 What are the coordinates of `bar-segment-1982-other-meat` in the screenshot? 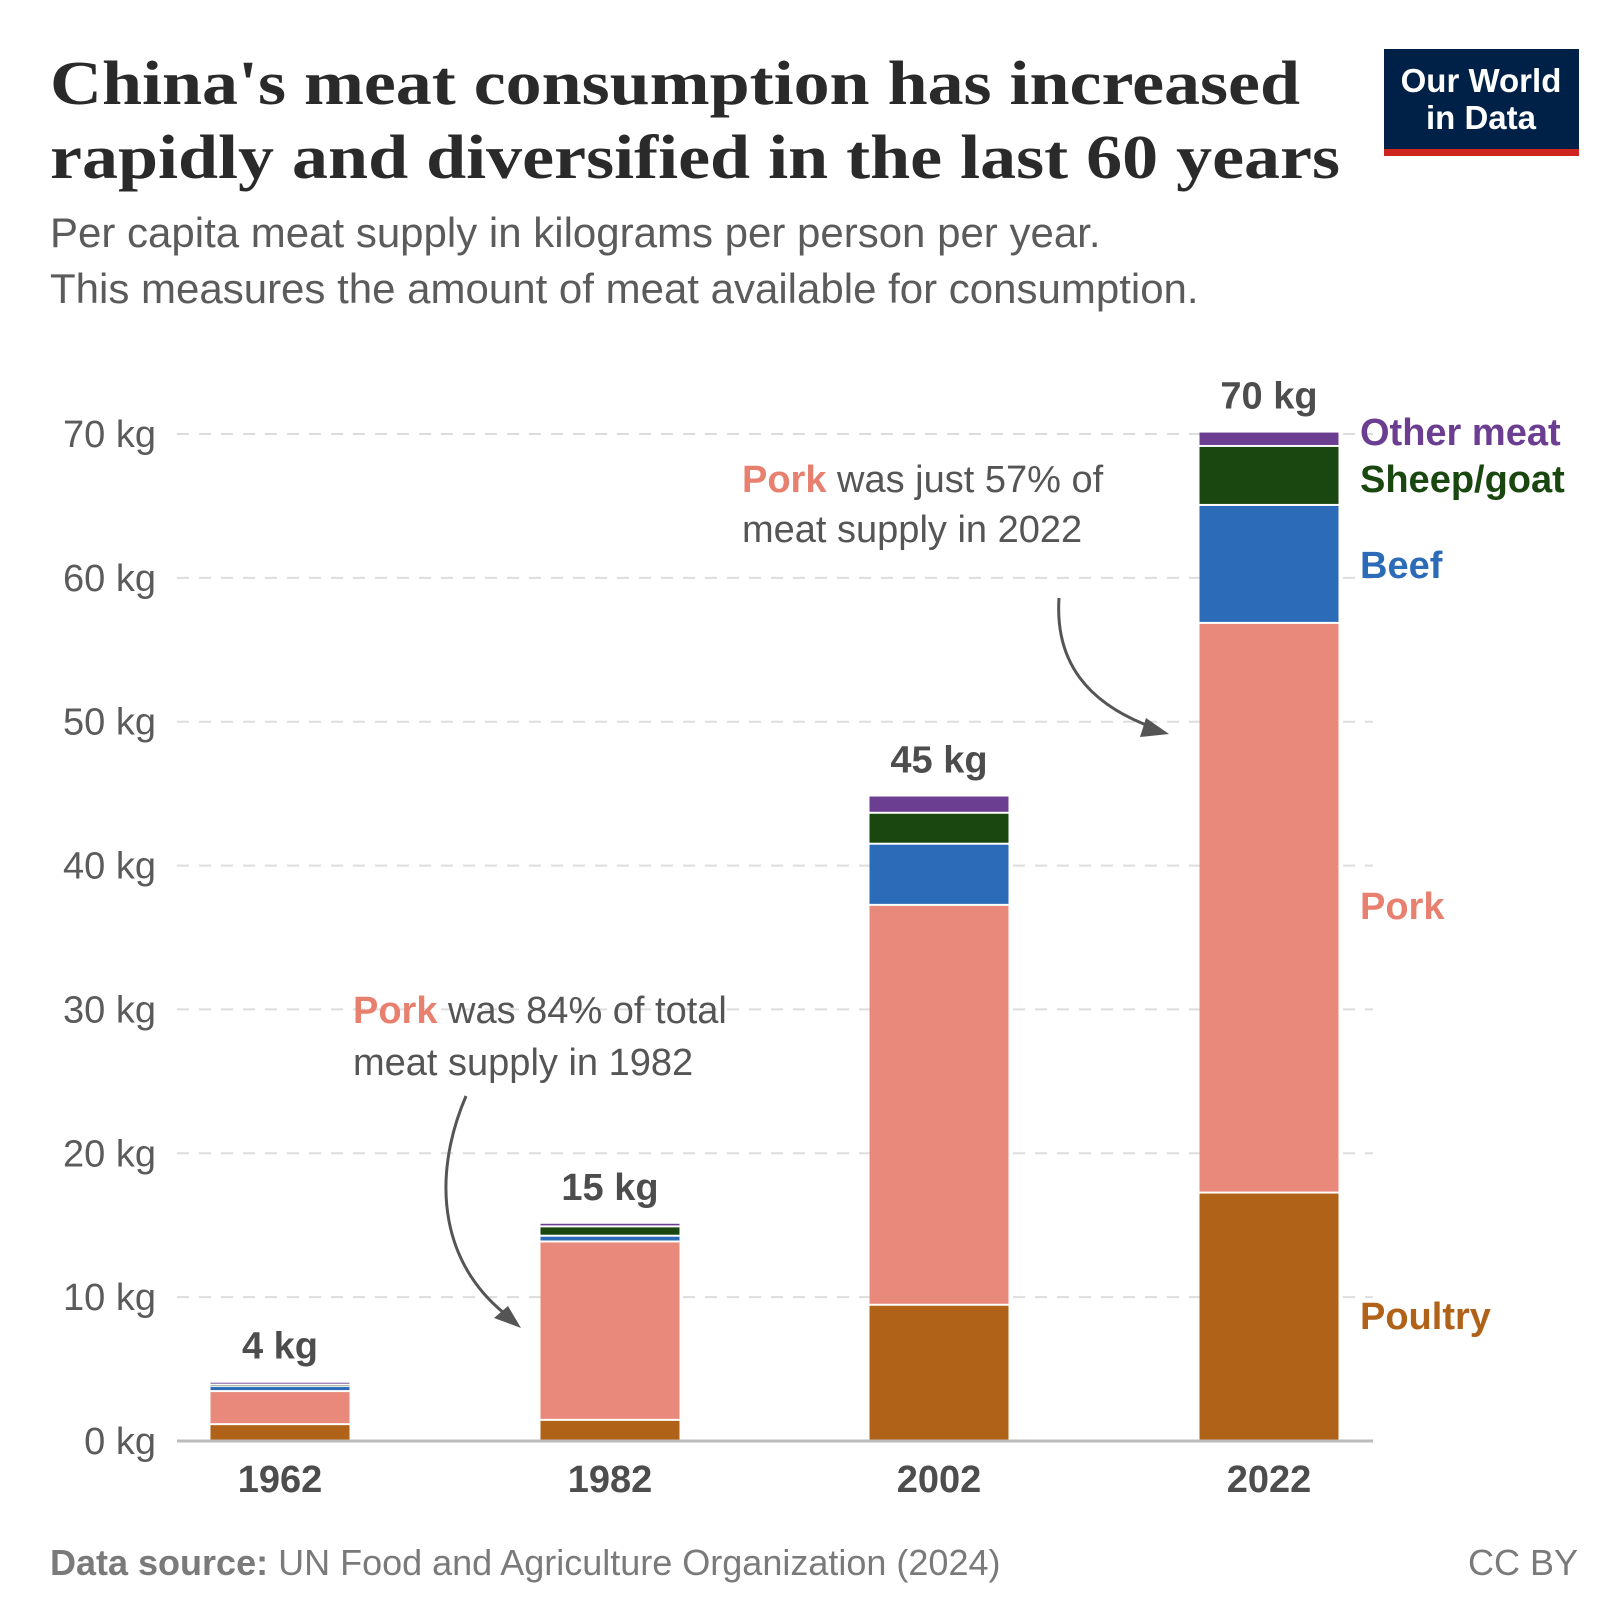 It's located at (610, 1224).